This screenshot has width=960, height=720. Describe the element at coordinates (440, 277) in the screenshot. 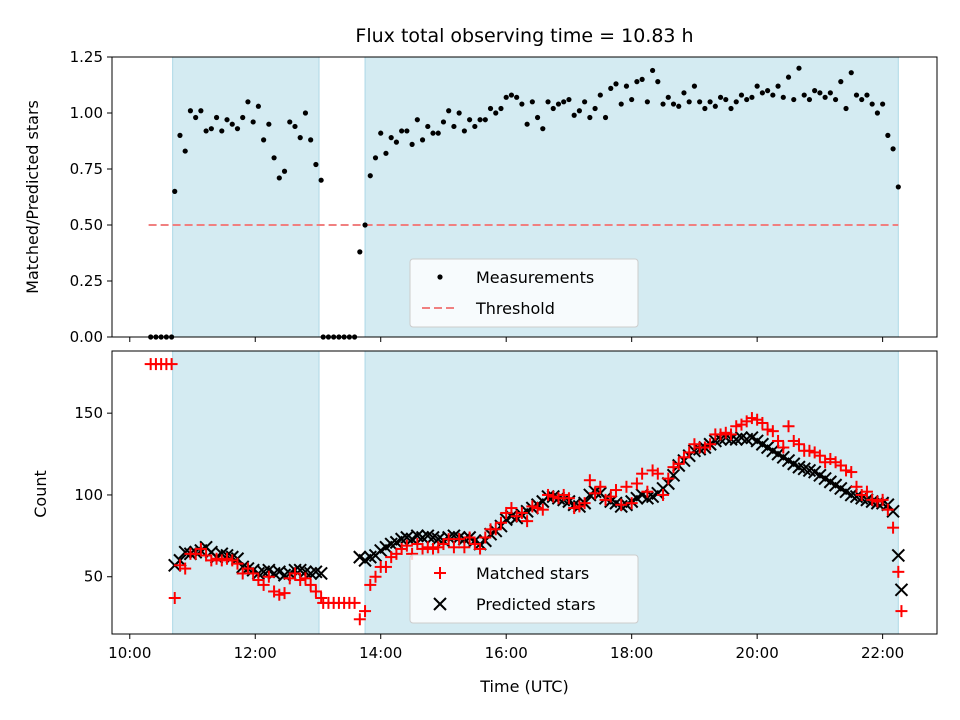

I see `legend-measurements-marker` at that location.